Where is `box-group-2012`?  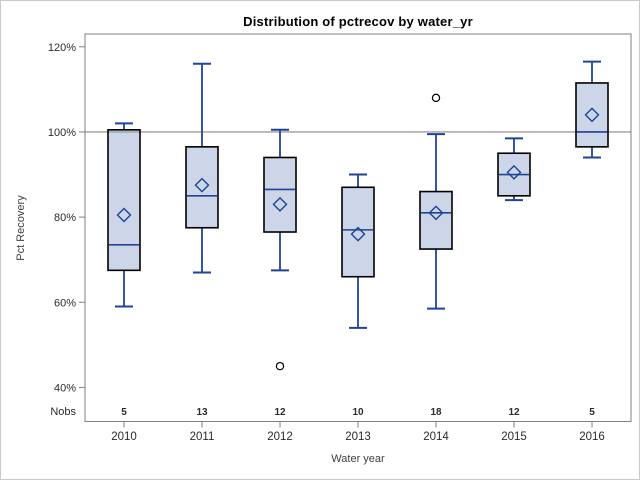 box-group-2012 is located at coordinates (280, 249).